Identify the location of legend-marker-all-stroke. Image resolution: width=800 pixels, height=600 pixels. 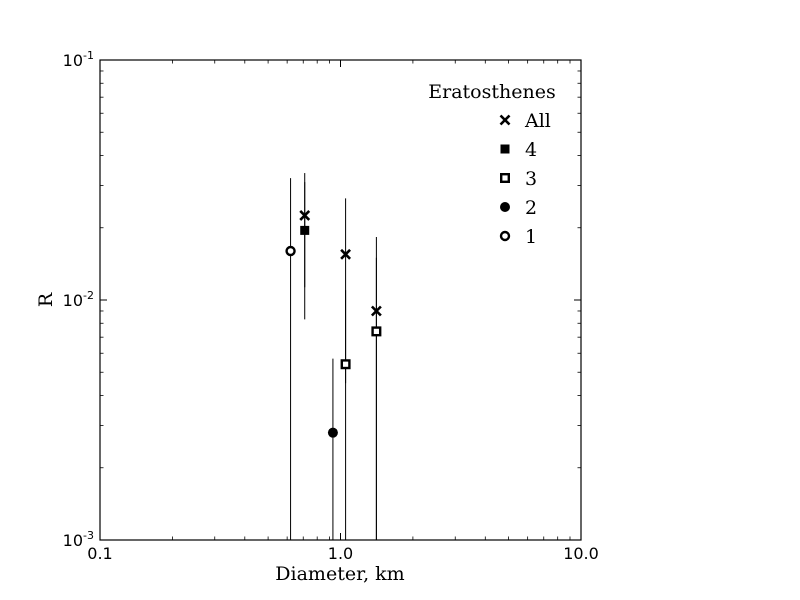
(505, 120).